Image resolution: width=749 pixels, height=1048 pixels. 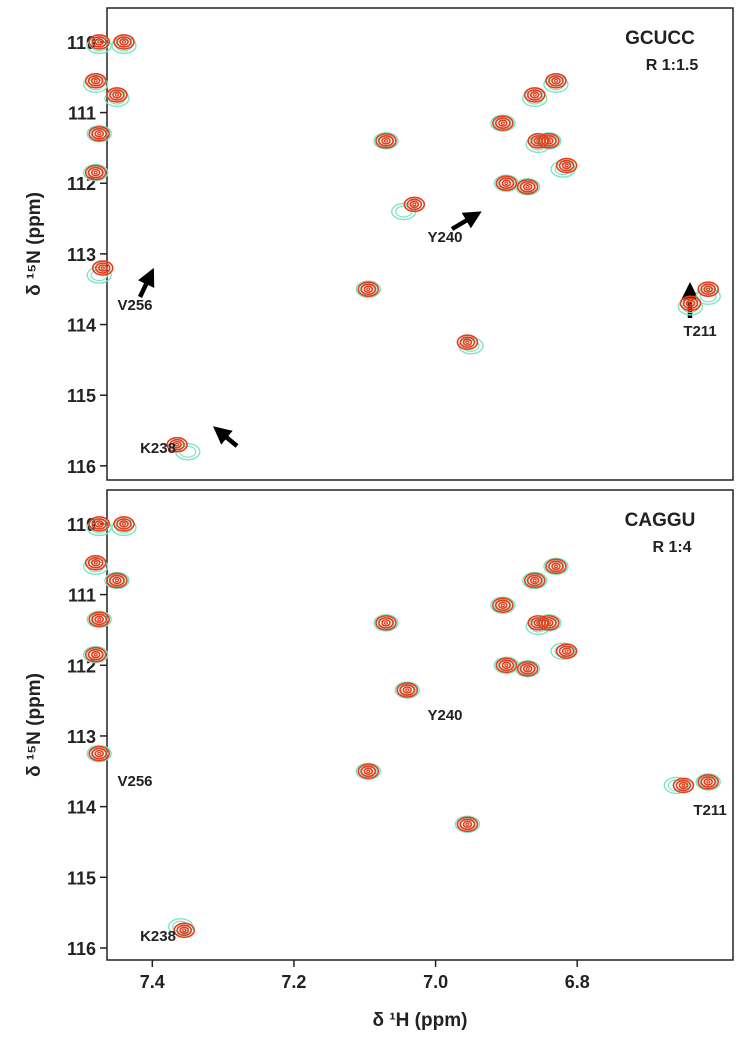 I want to click on x-axis-label: δ ¹H (ppm), so click(x=420, y=1020).